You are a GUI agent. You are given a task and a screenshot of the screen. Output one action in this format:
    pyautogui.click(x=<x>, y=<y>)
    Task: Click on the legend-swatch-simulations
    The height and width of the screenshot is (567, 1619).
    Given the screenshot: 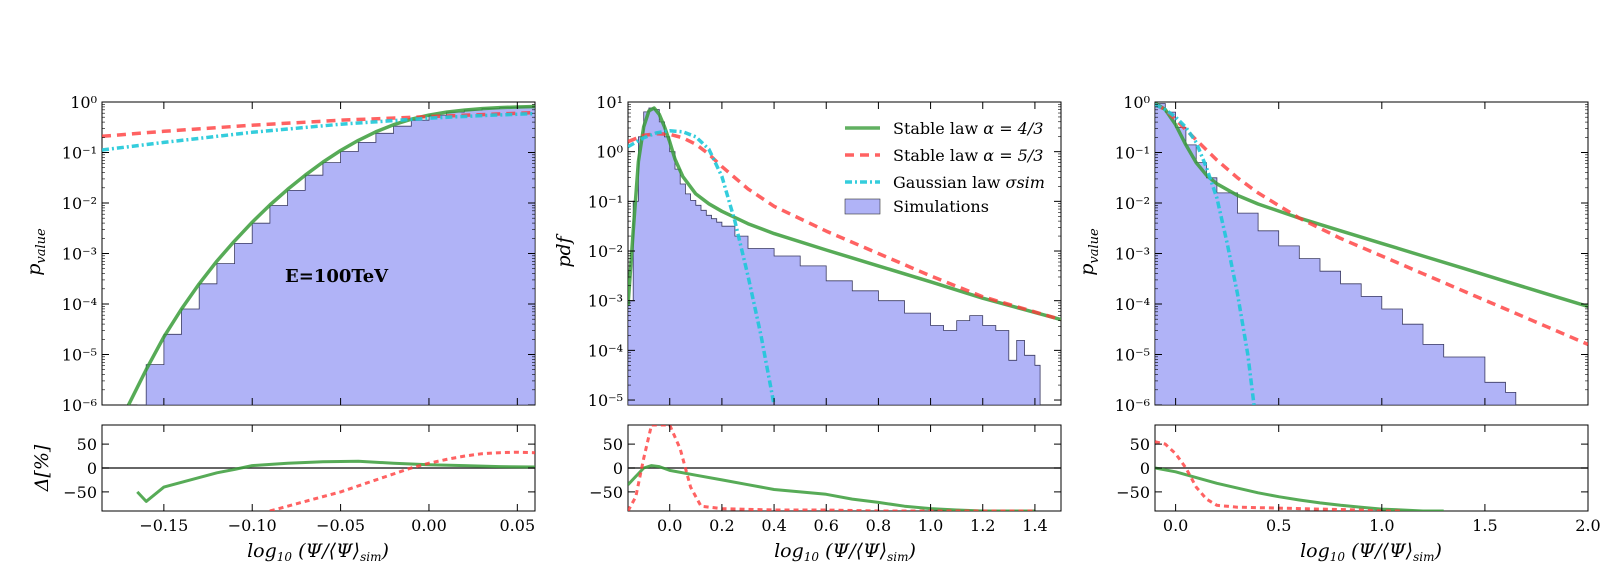 What is the action you would take?
    pyautogui.click(x=862, y=206)
    